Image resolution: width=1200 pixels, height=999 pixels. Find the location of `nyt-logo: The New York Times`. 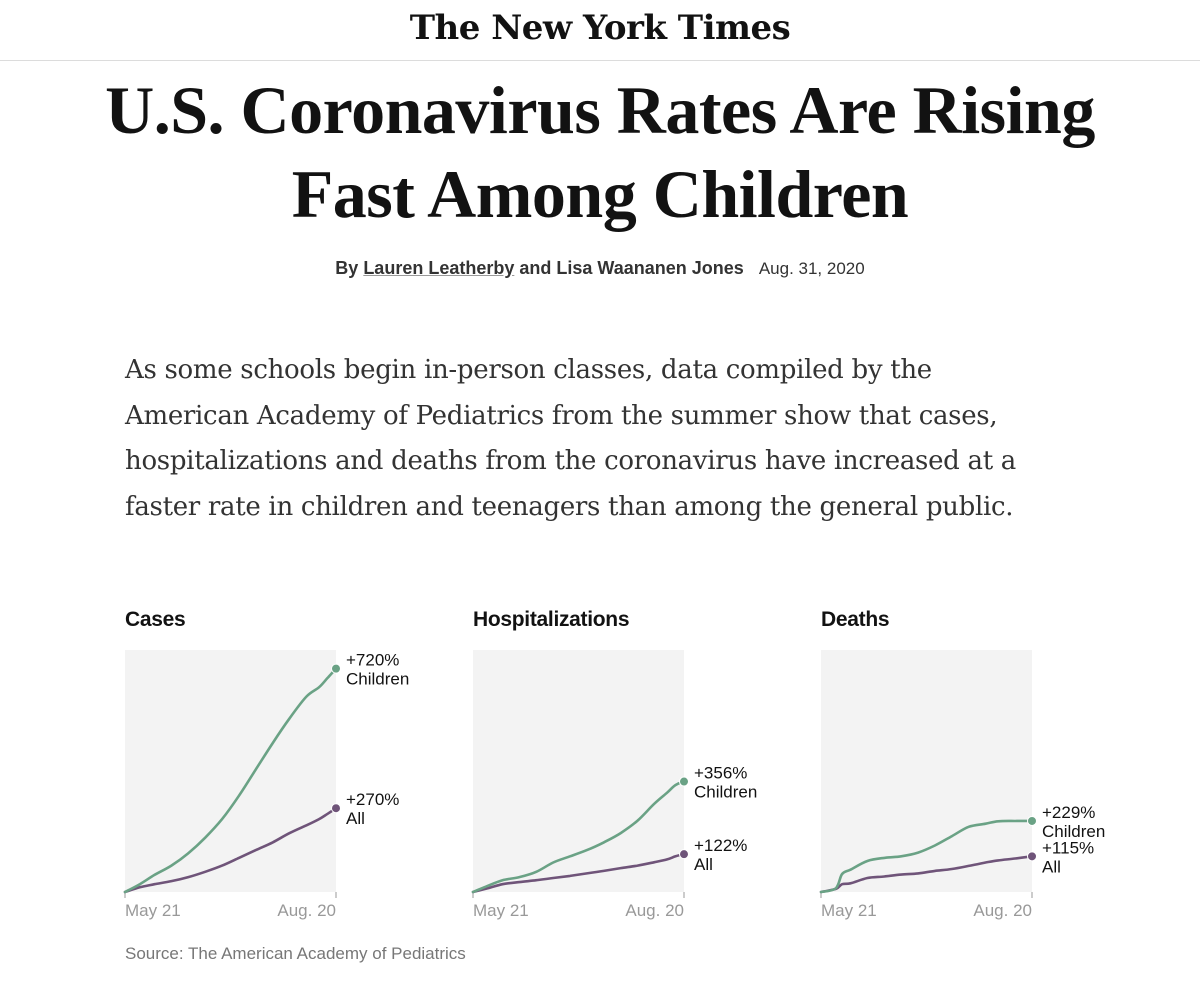

nyt-logo: The New York Times is located at coordinates (600, 28).